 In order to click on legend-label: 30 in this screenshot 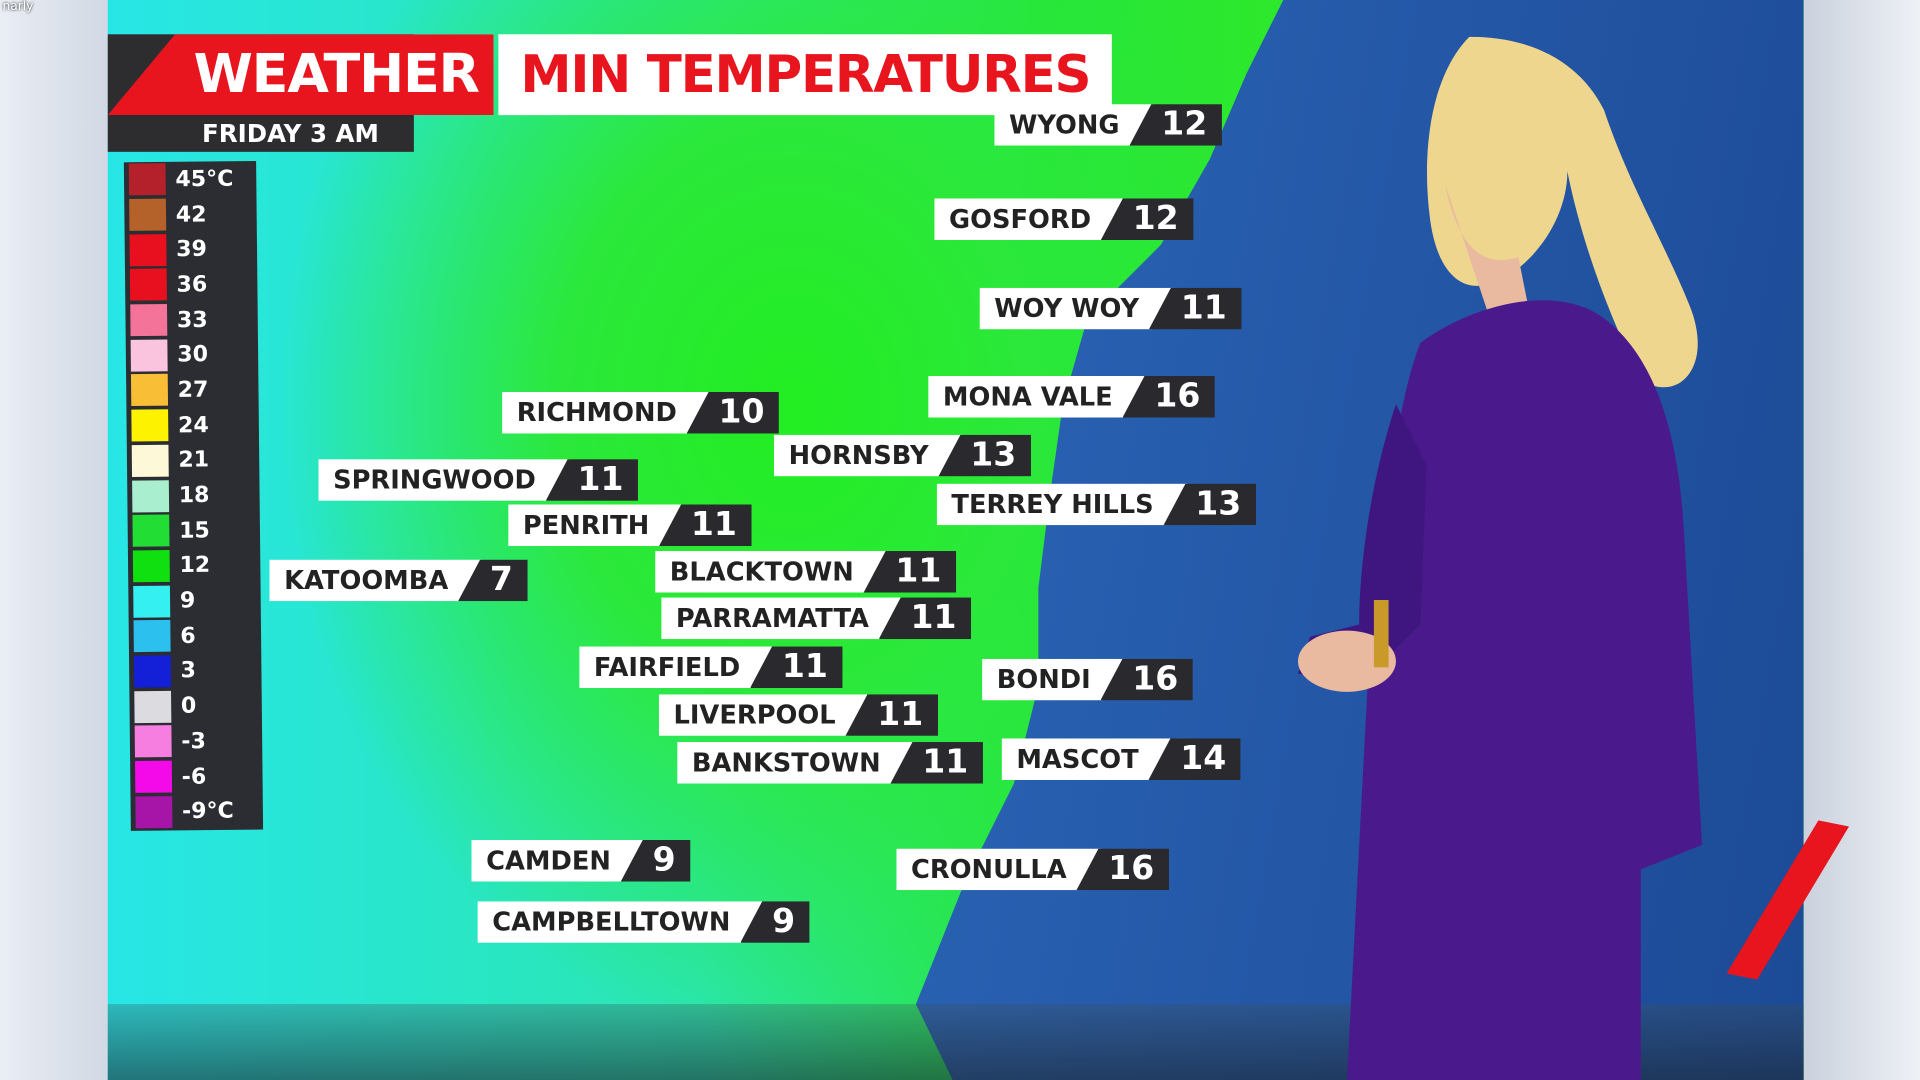, I will do `click(193, 354)`.